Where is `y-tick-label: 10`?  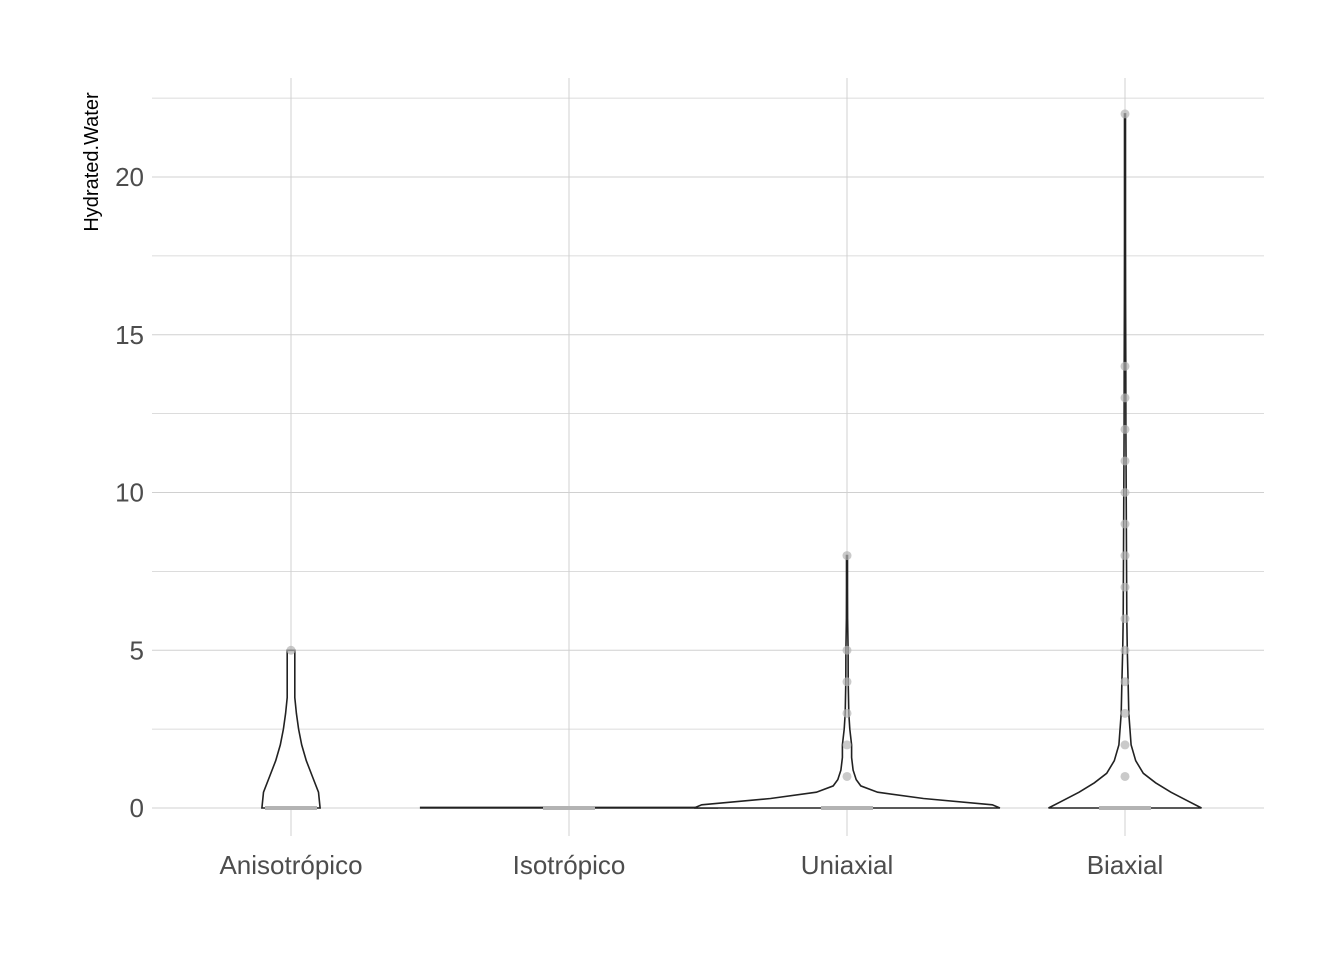 y-tick-label: 10 is located at coordinates (129, 493).